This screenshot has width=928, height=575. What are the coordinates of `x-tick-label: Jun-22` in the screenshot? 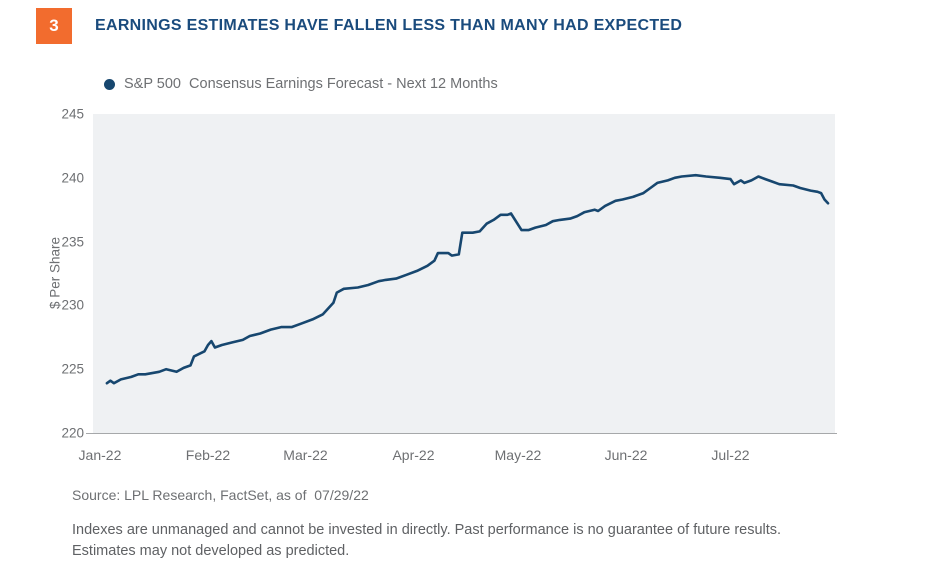 It's located at (626, 455).